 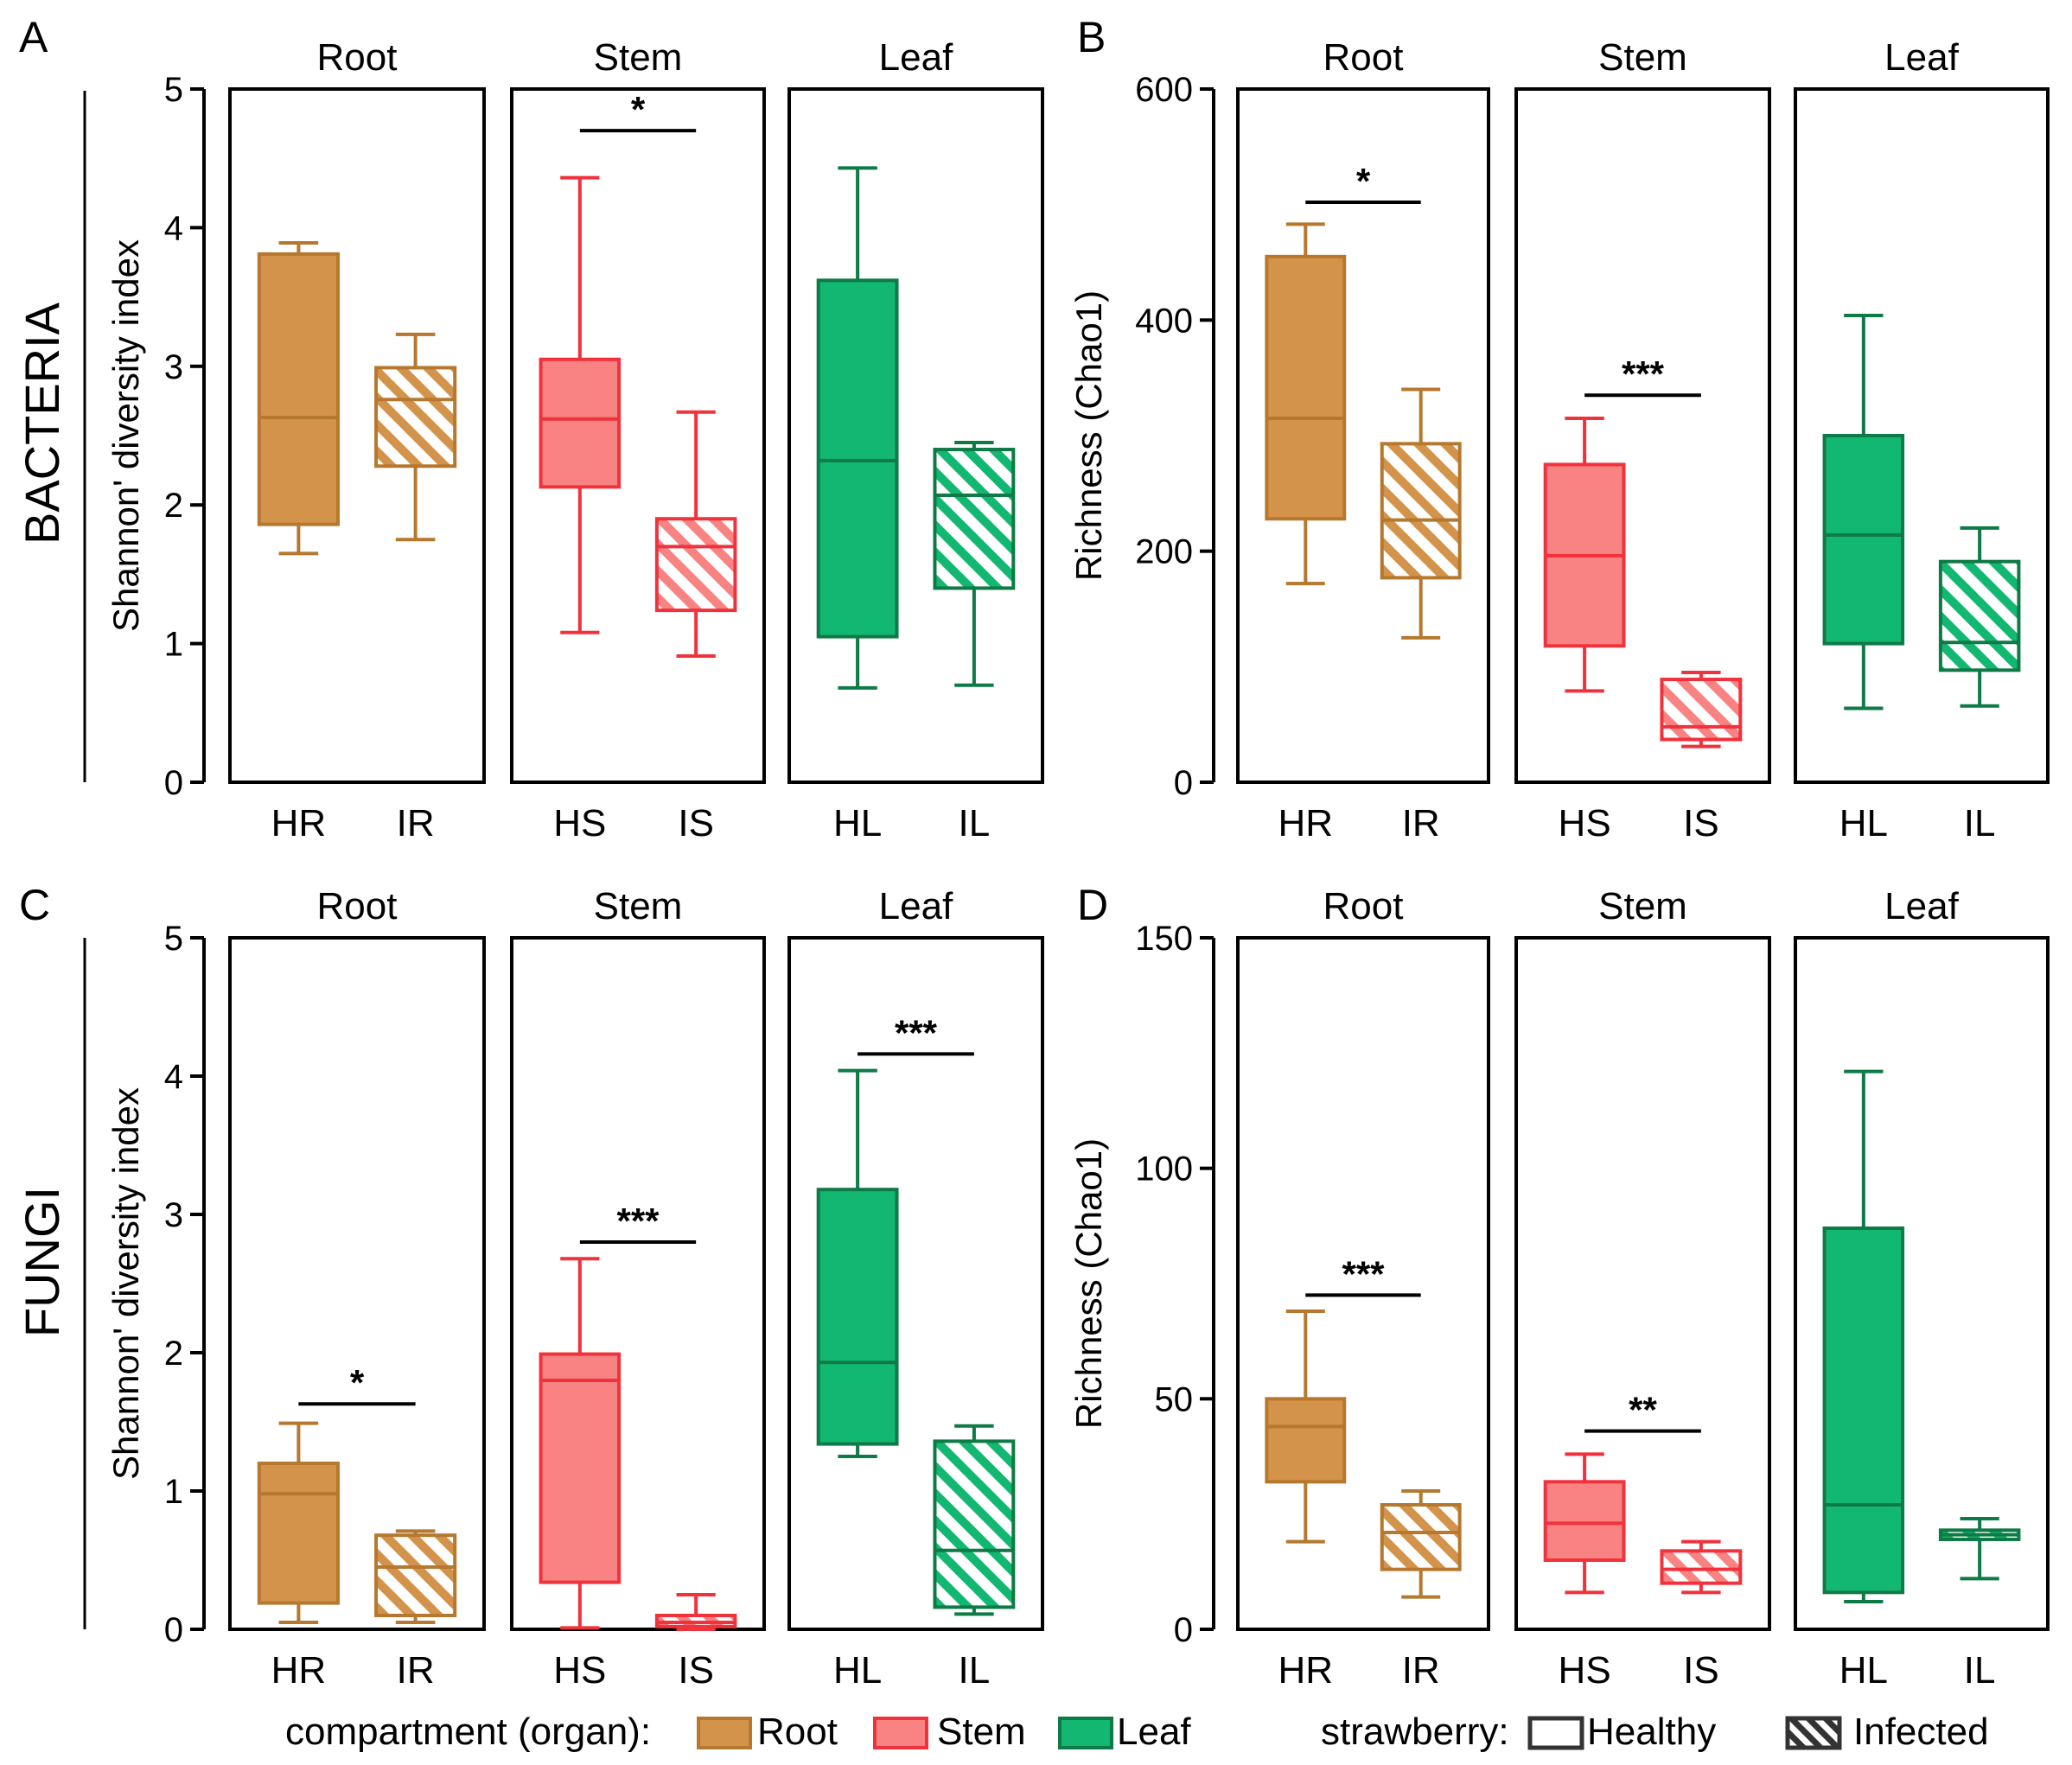 I want to click on box-hr-d, so click(x=1306, y=1440).